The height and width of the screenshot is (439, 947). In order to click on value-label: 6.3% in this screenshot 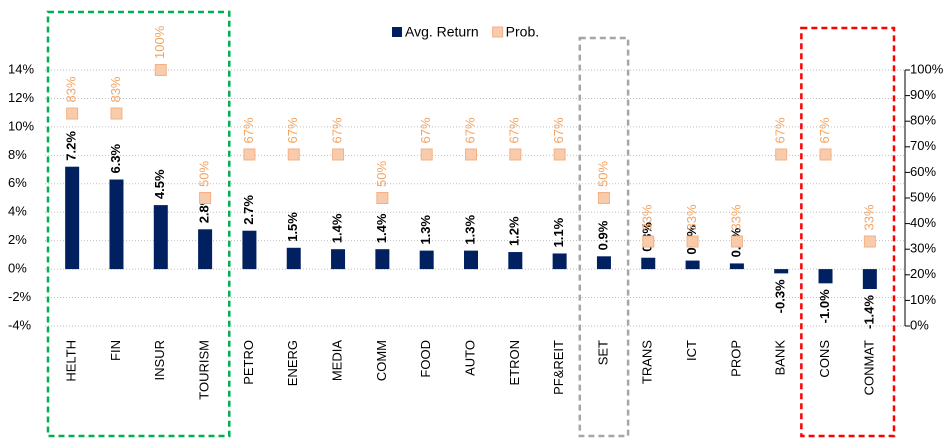, I will do `click(115, 158)`.